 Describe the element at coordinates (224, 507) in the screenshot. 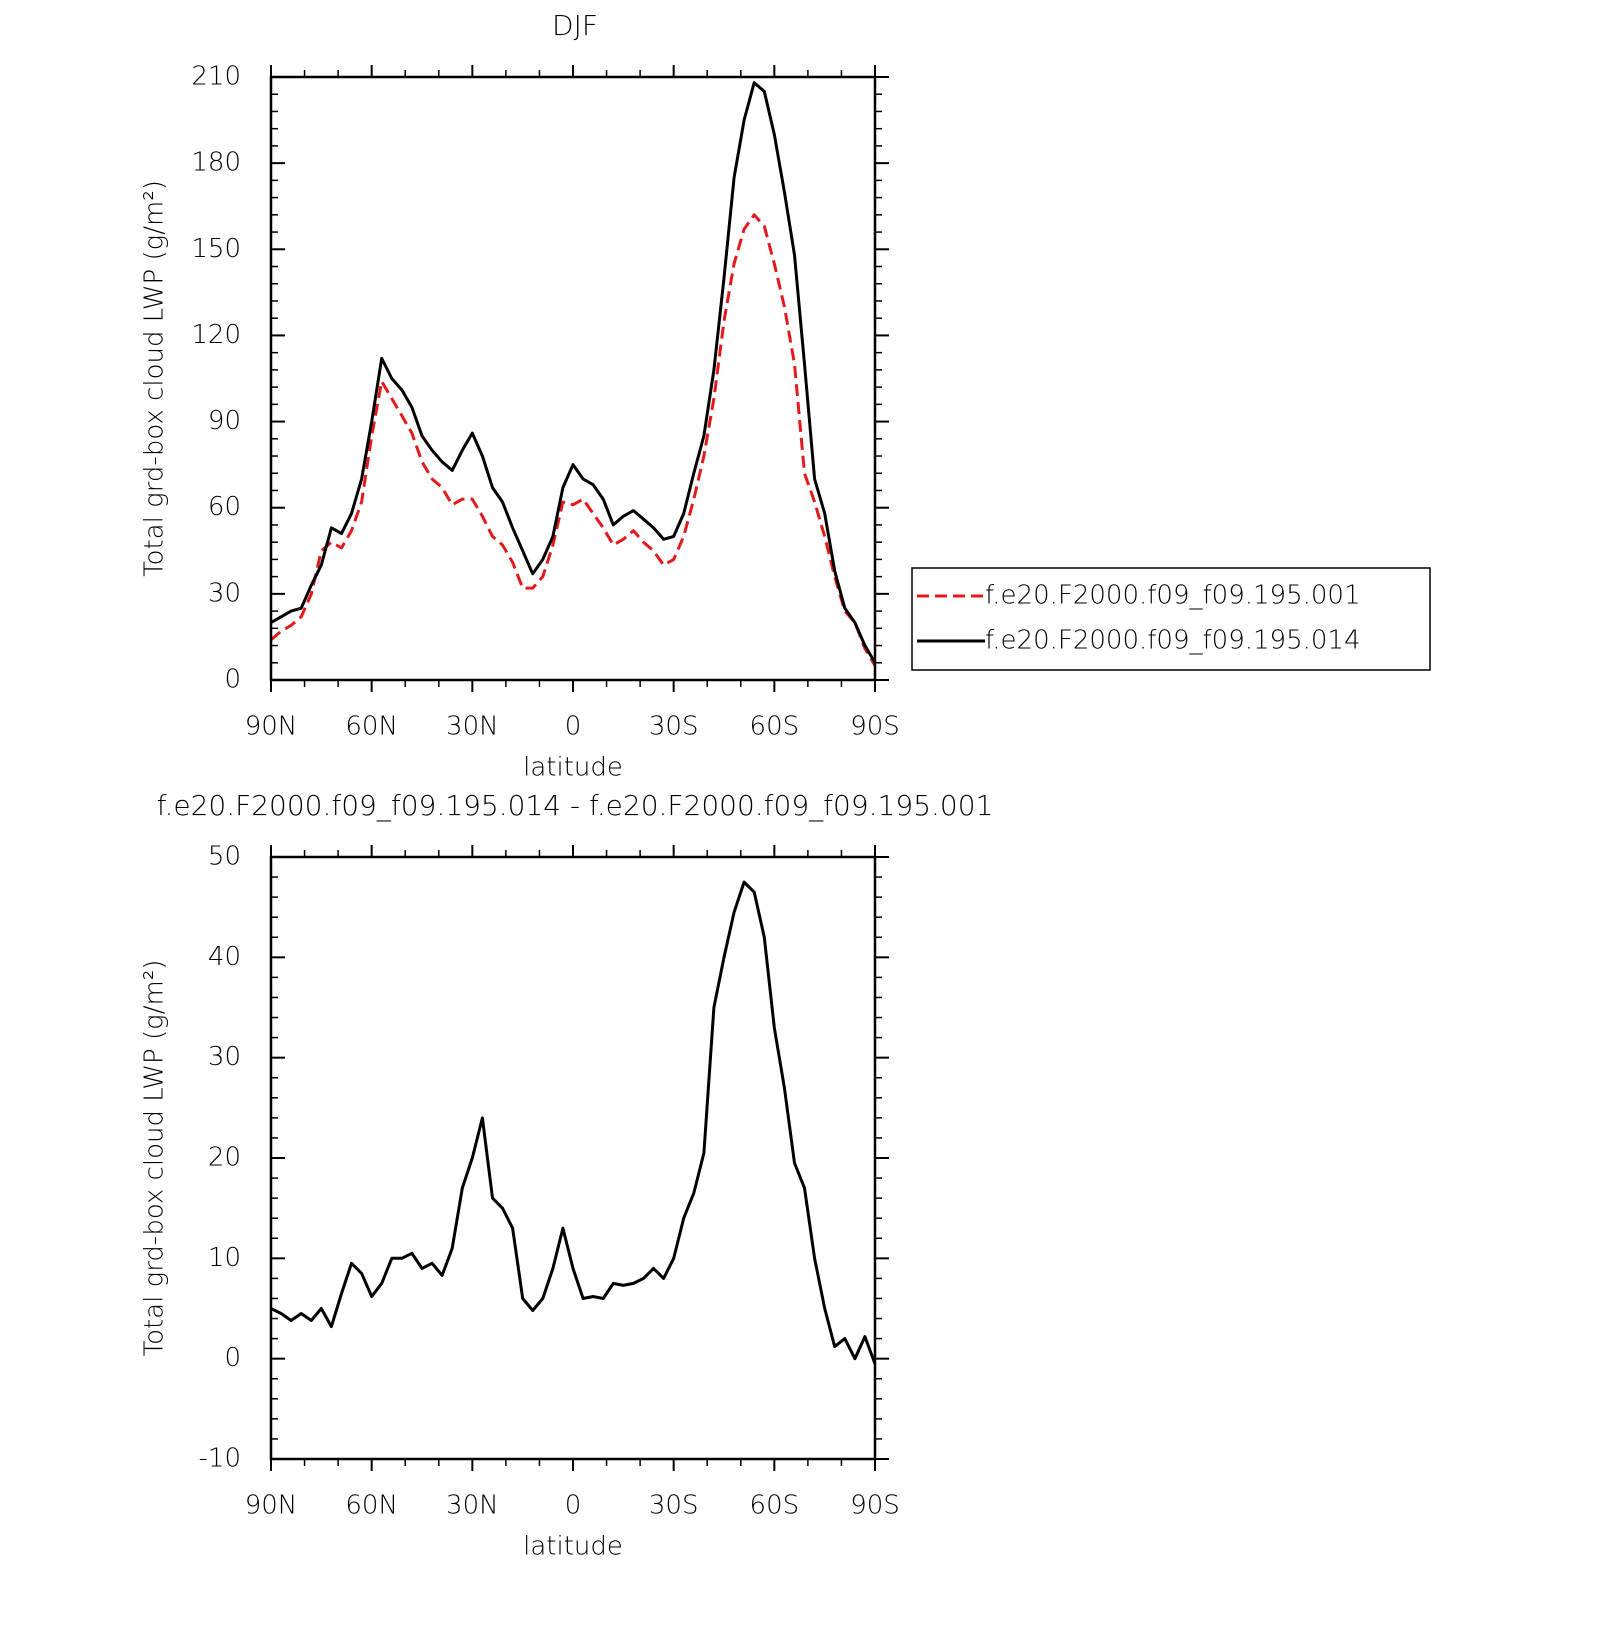

I see `y-tick-label: 60` at that location.